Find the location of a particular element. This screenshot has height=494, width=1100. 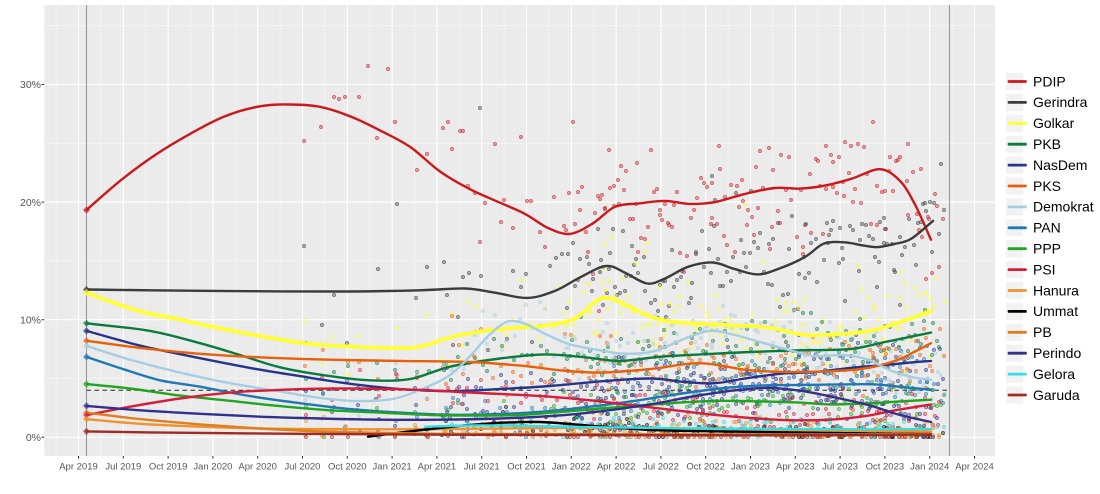

svg-text: Jan 2020 is located at coordinates (212, 467).